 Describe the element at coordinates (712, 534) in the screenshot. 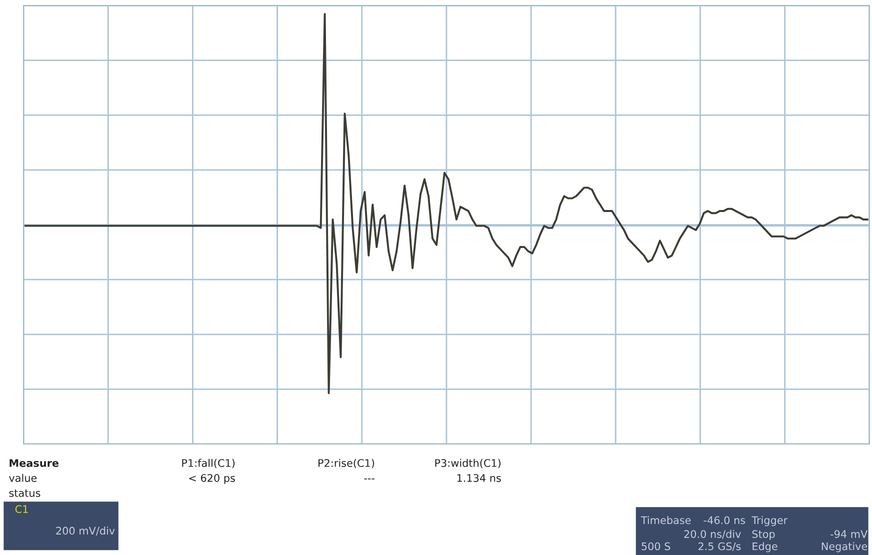

I see `text: 20.0 ns/div` at that location.